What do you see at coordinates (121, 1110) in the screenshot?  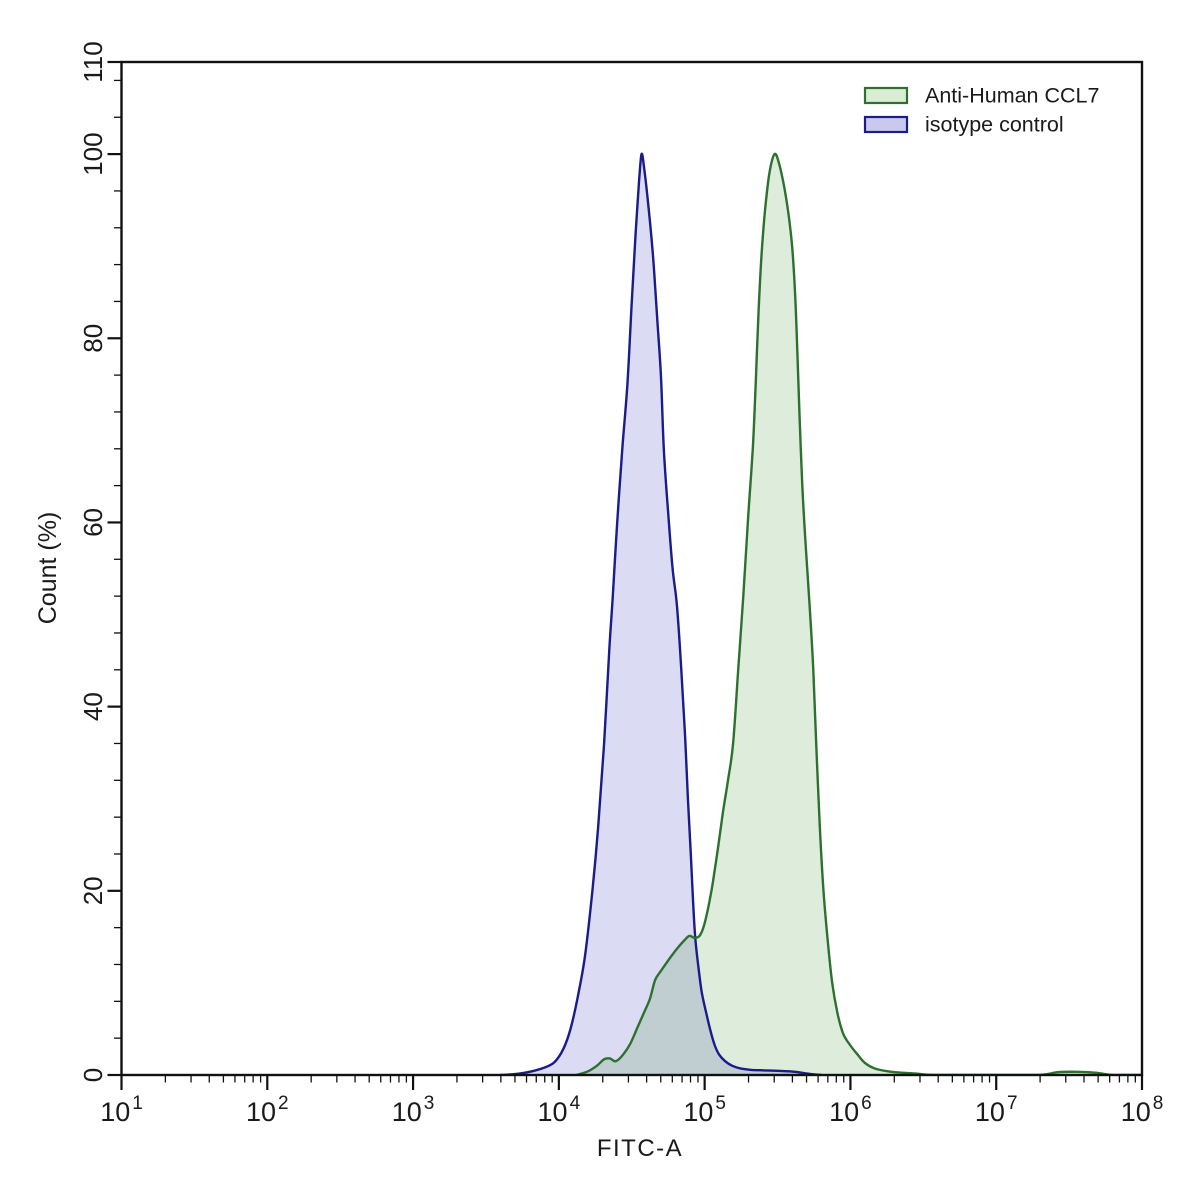 I see `x-tick-label: 10 1` at bounding box center [121, 1110].